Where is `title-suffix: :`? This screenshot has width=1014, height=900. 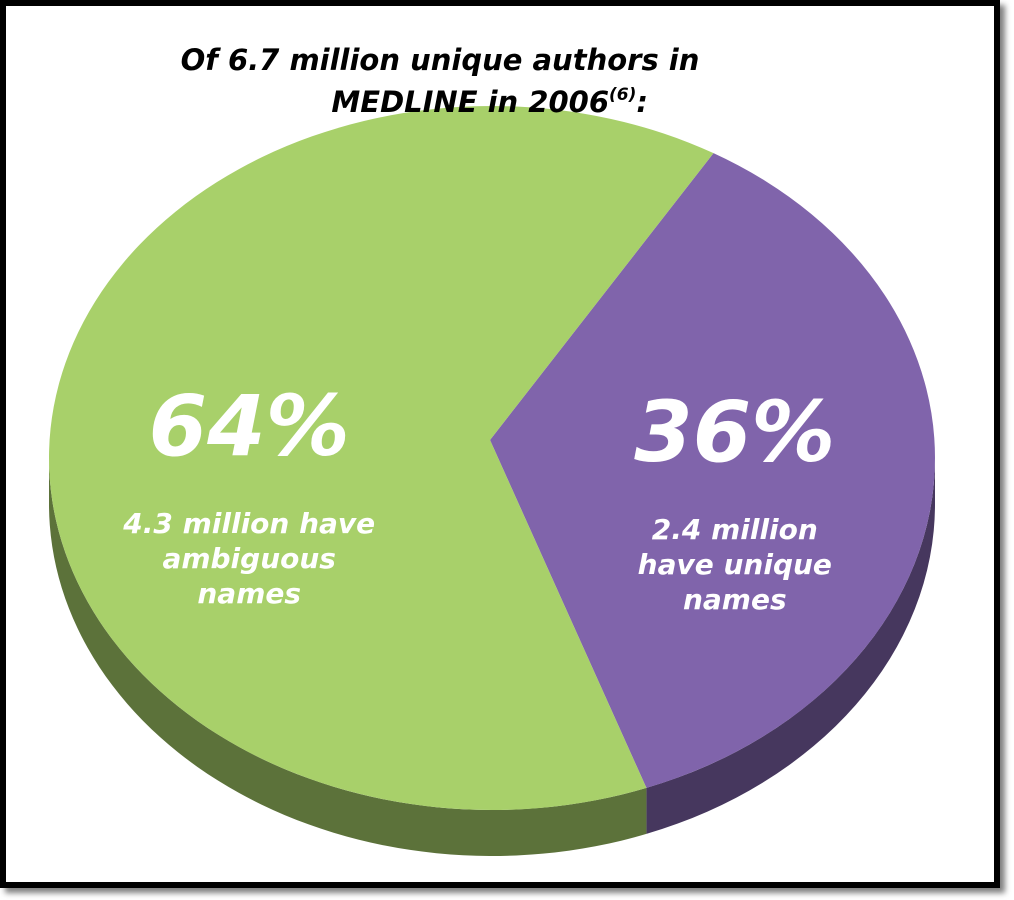
title-suffix: : is located at coordinates (642, 102).